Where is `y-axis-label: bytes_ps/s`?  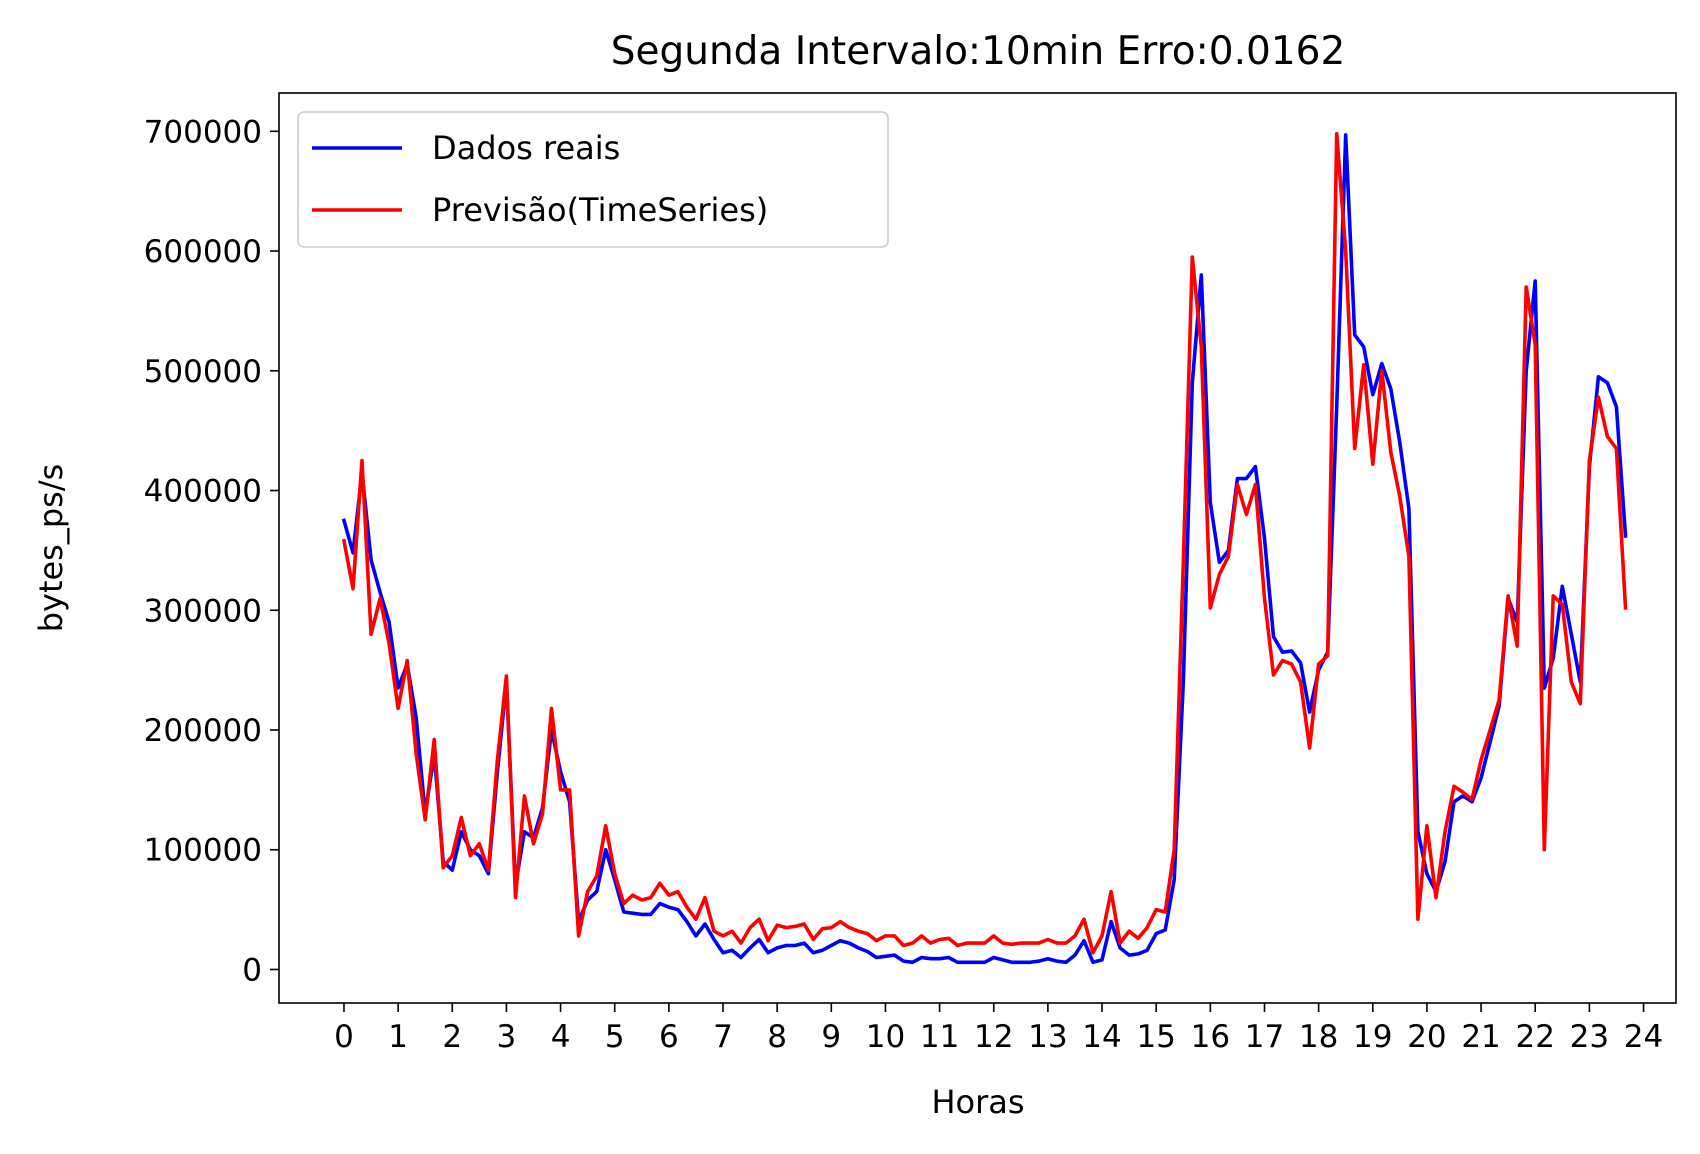
y-axis-label: bytes_ps/s is located at coordinates (51, 548).